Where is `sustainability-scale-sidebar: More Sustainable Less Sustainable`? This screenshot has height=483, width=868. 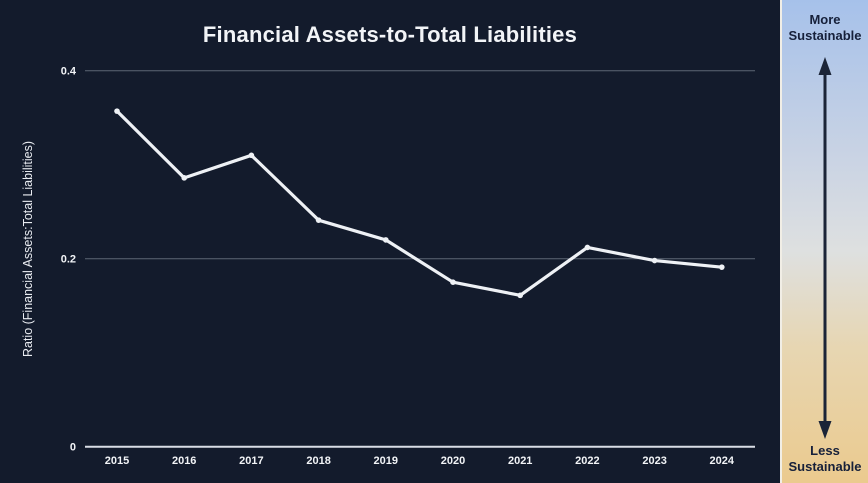
sustainability-scale-sidebar: More Sustainable Less Sustainable is located at coordinates (824, 241).